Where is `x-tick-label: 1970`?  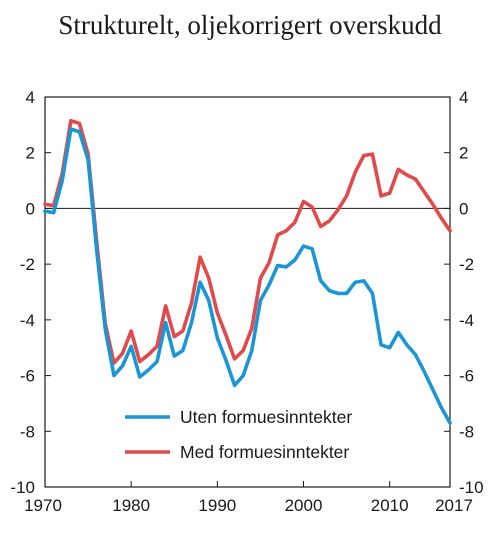
x-tick-label: 1970 is located at coordinates (43, 505).